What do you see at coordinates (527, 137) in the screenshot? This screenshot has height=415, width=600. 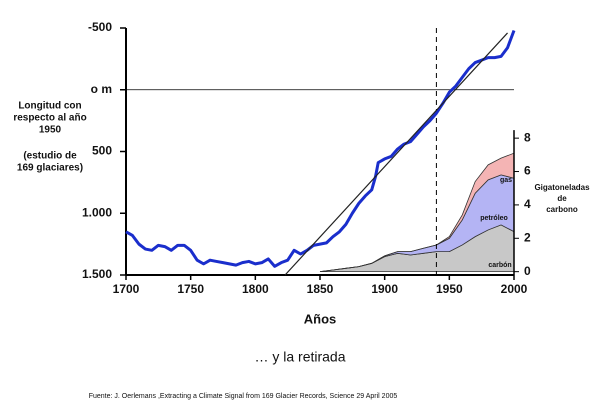 I see `y2-tick-label: 8` at bounding box center [527, 137].